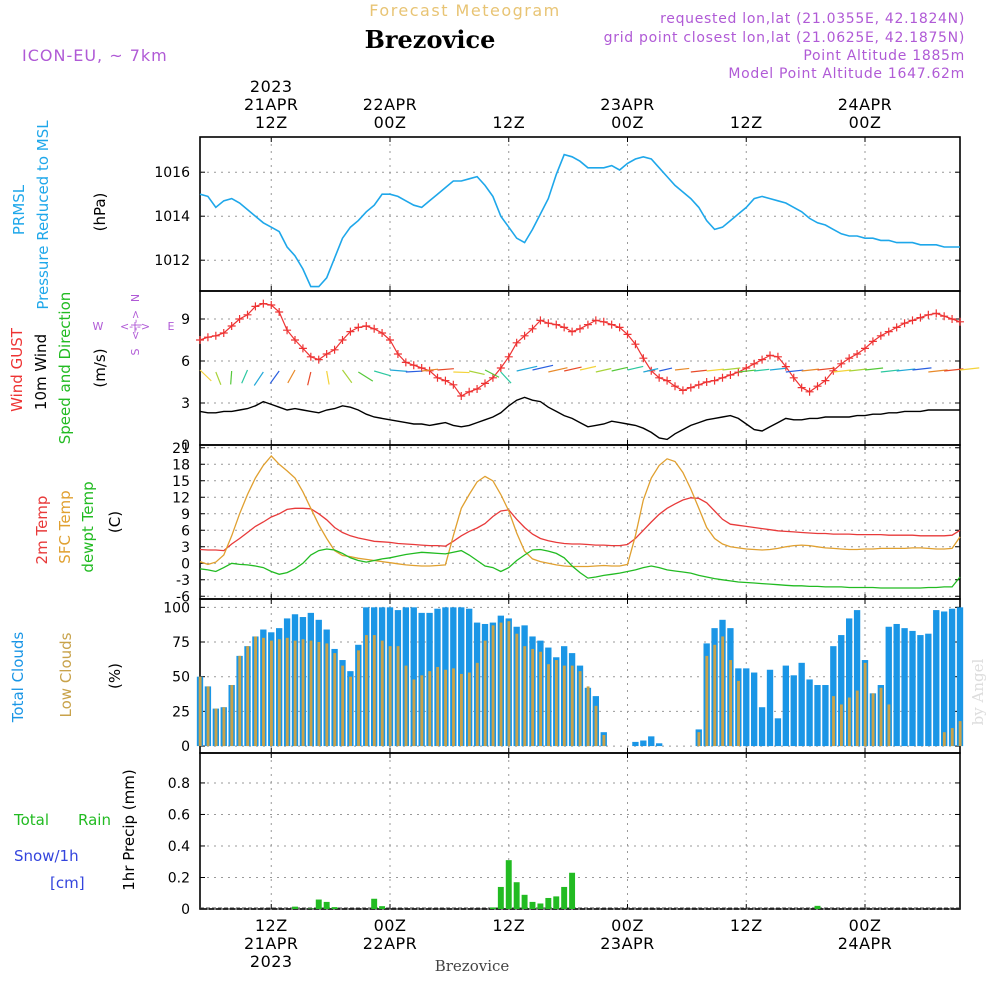 The image size is (1000, 1000). I want to click on sfc-temp-label: SFC Temp, so click(65, 526).